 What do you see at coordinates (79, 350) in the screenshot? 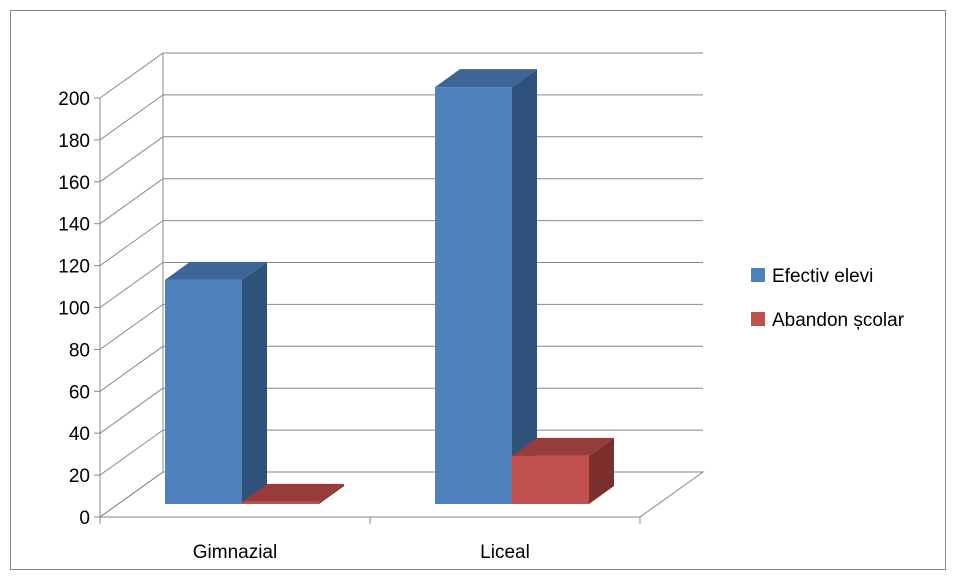
I see `y-tick-label: 80` at bounding box center [79, 350].